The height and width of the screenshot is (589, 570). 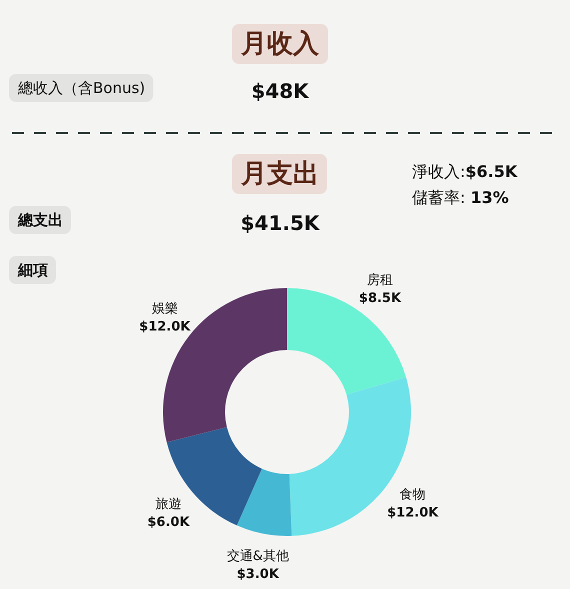 What do you see at coordinates (279, 174) in the screenshot?
I see `chart-title: 月支出` at bounding box center [279, 174].